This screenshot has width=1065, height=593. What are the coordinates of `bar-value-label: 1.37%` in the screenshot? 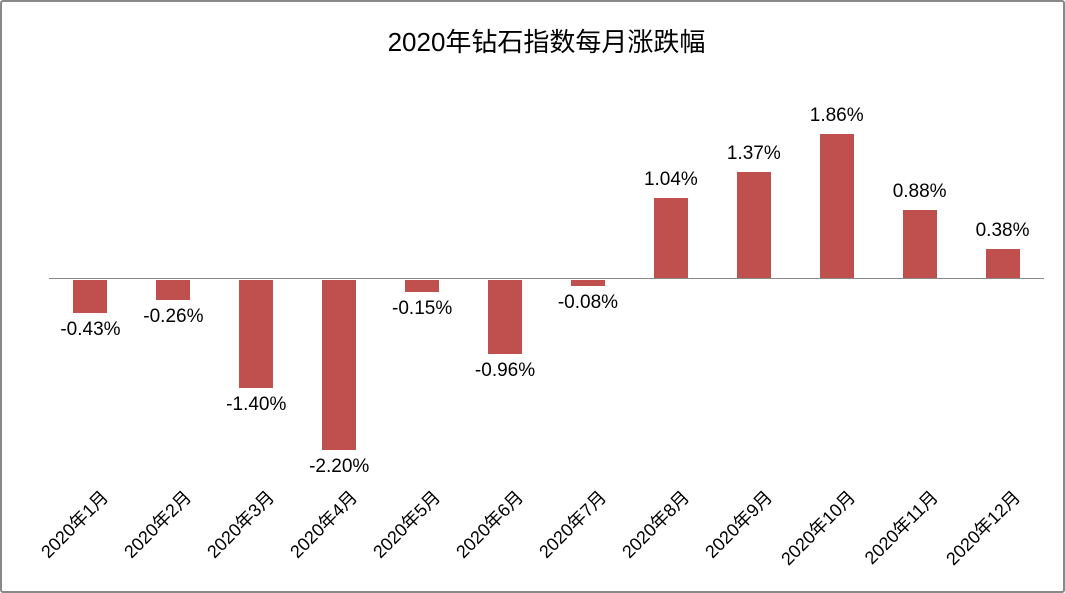 It's located at (753, 154).